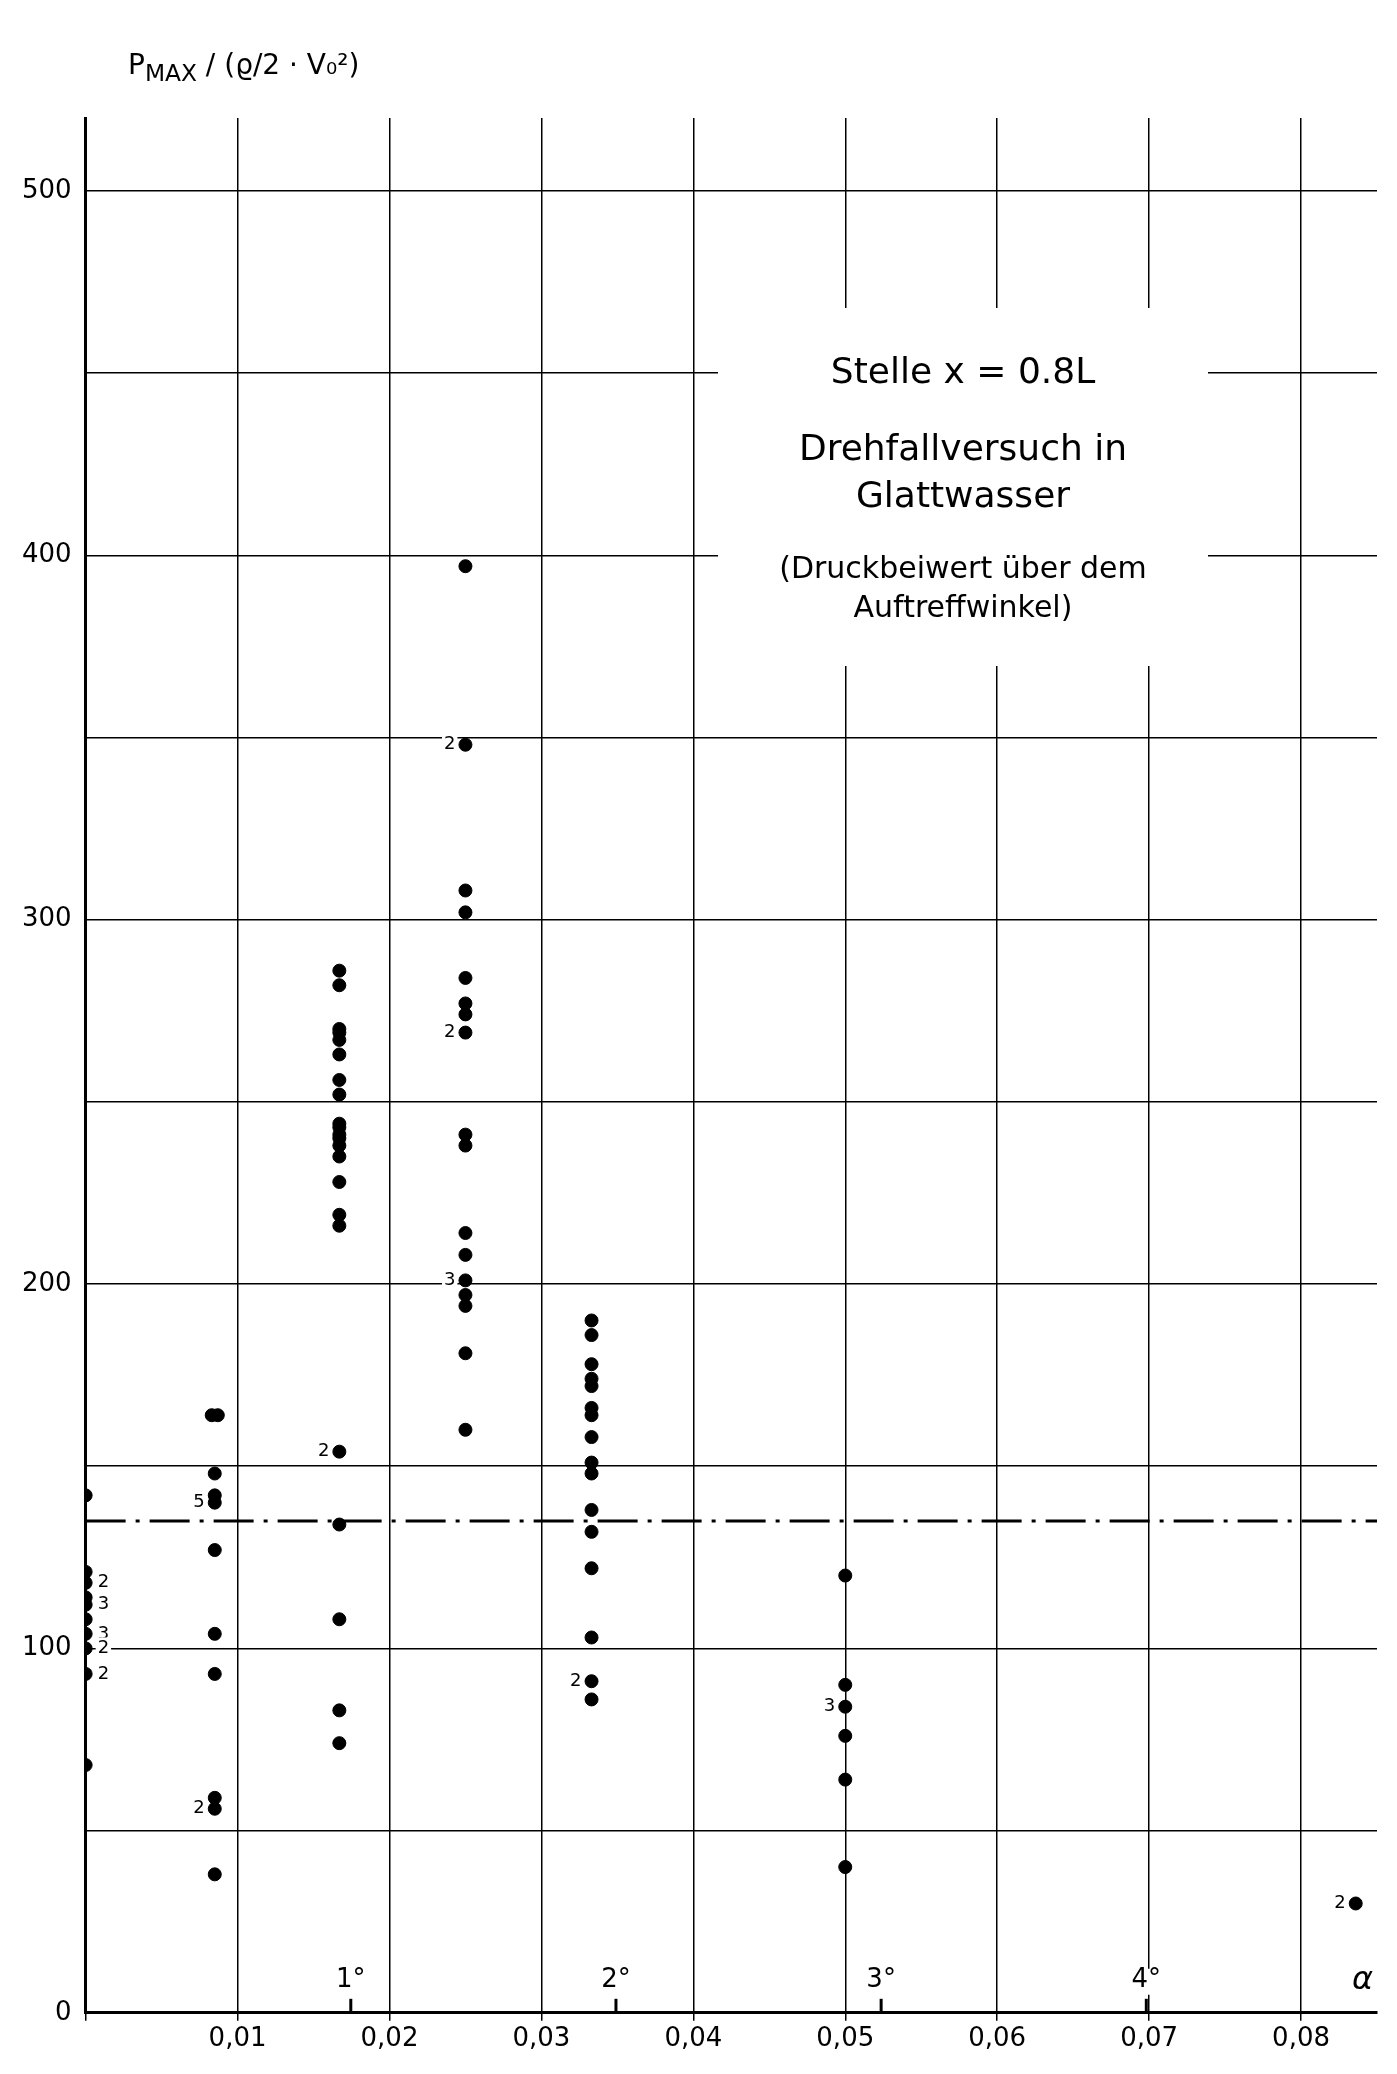 This screenshot has width=1397, height=2074. Describe the element at coordinates (1149, 2037) in the screenshot. I see `x-tick-label: 0,07` at that location.